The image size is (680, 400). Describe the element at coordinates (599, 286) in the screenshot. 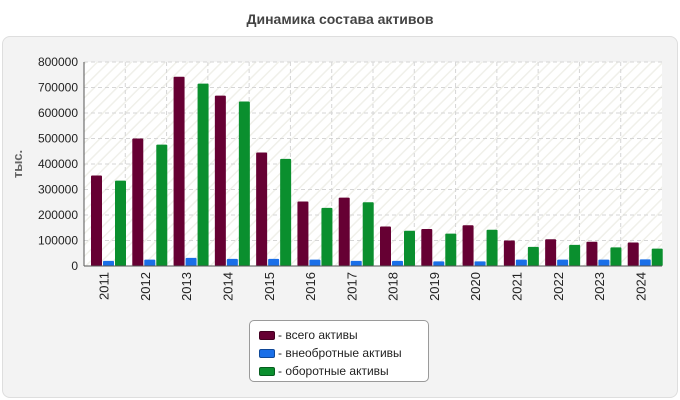

I see `x-tick-label: 2023` at that location.